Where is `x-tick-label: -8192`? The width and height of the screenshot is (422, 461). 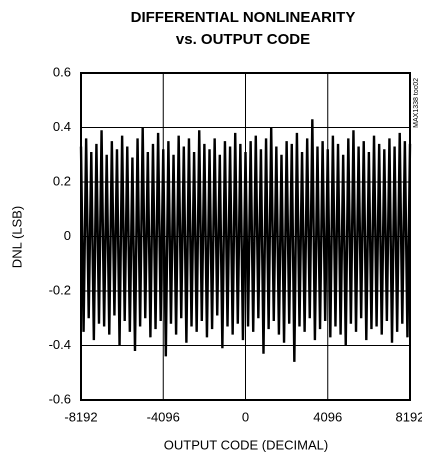
x-tick-label: -8192 is located at coordinates (80, 416).